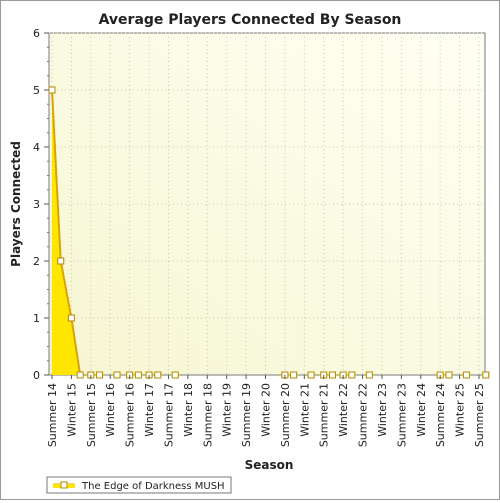 Image resolution: width=500 pixels, height=503 pixels. Describe the element at coordinates (227, 410) in the screenshot. I see `x-tick-label: Winter 19` at that location.